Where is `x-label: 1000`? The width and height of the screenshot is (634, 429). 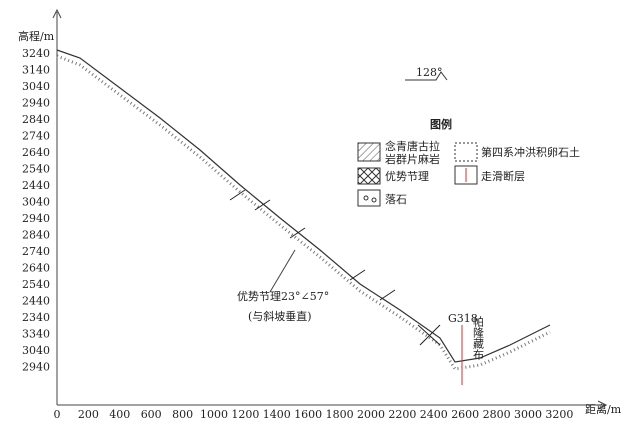
x-label: 1000 is located at coordinates (214, 414).